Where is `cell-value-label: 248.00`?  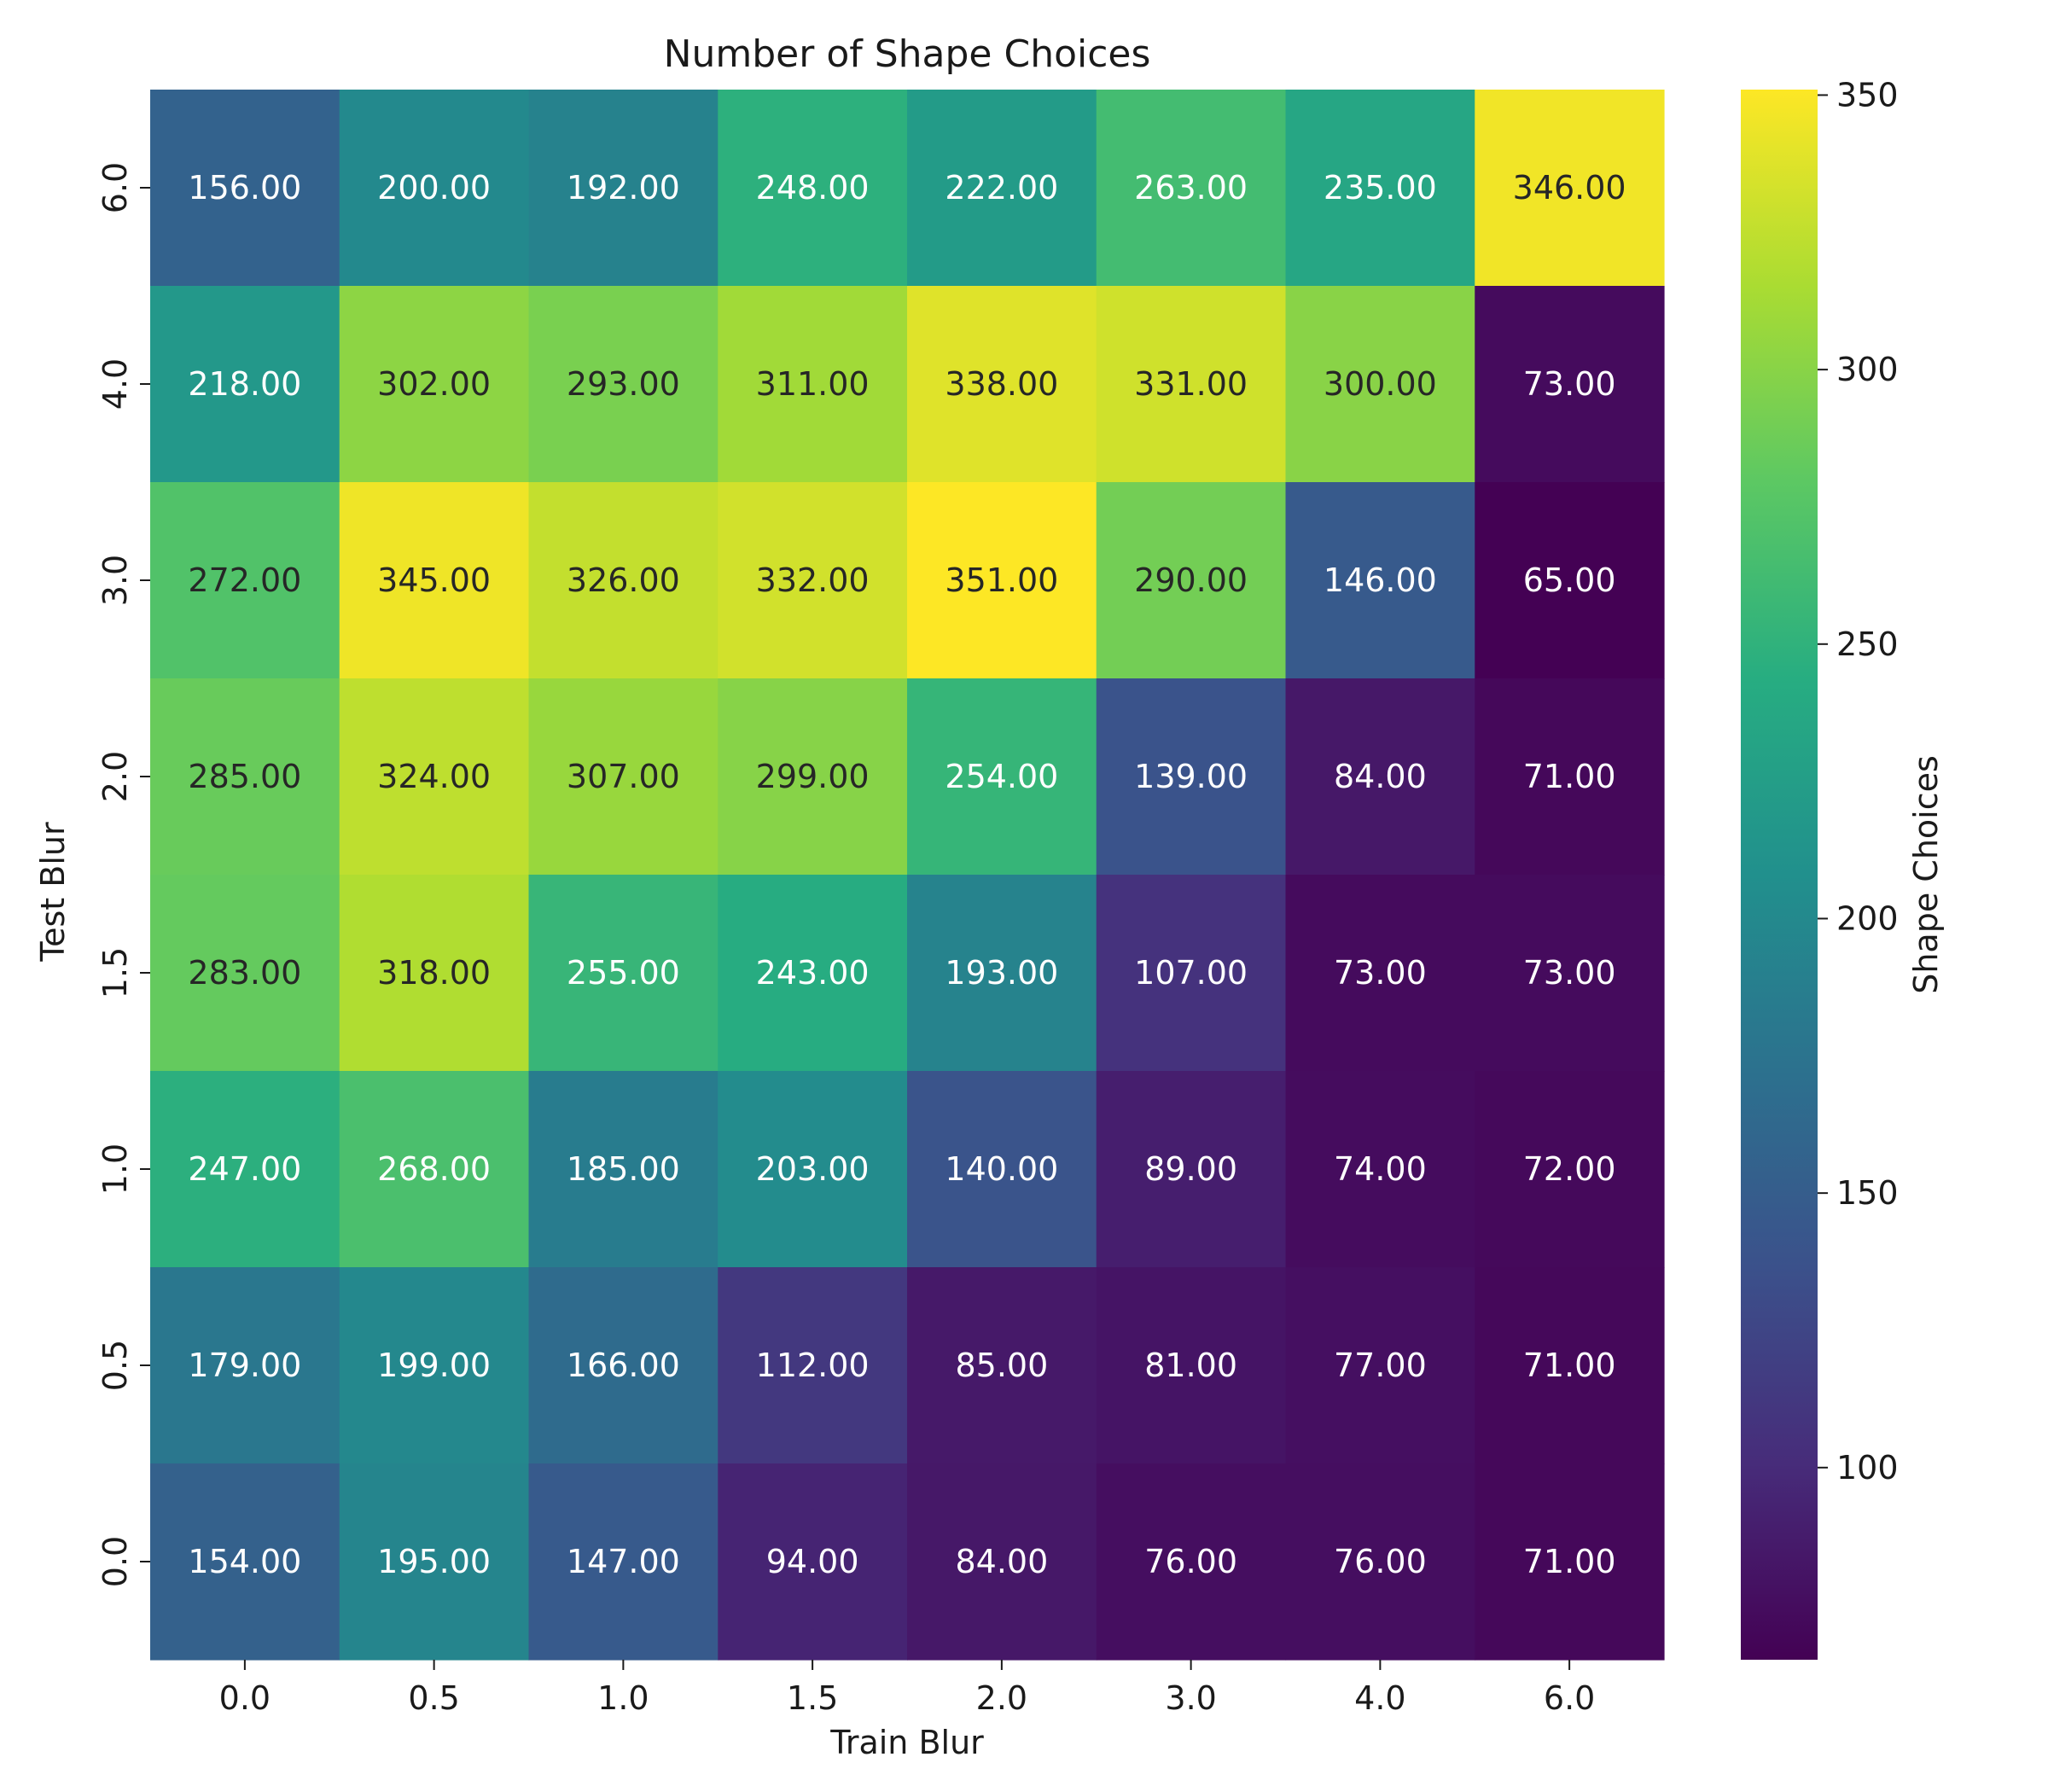
cell-value-label: 248.00 is located at coordinates (813, 188).